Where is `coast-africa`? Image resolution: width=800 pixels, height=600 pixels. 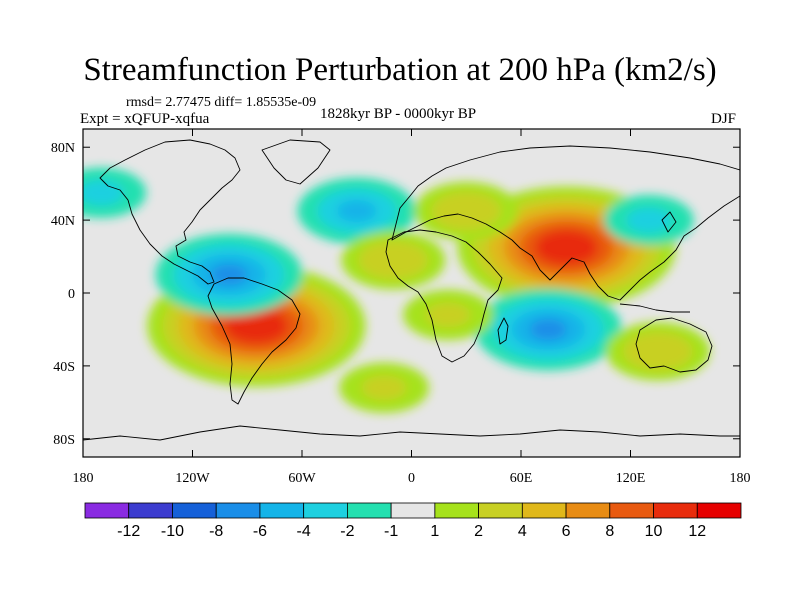 coast-africa is located at coordinates (444, 296).